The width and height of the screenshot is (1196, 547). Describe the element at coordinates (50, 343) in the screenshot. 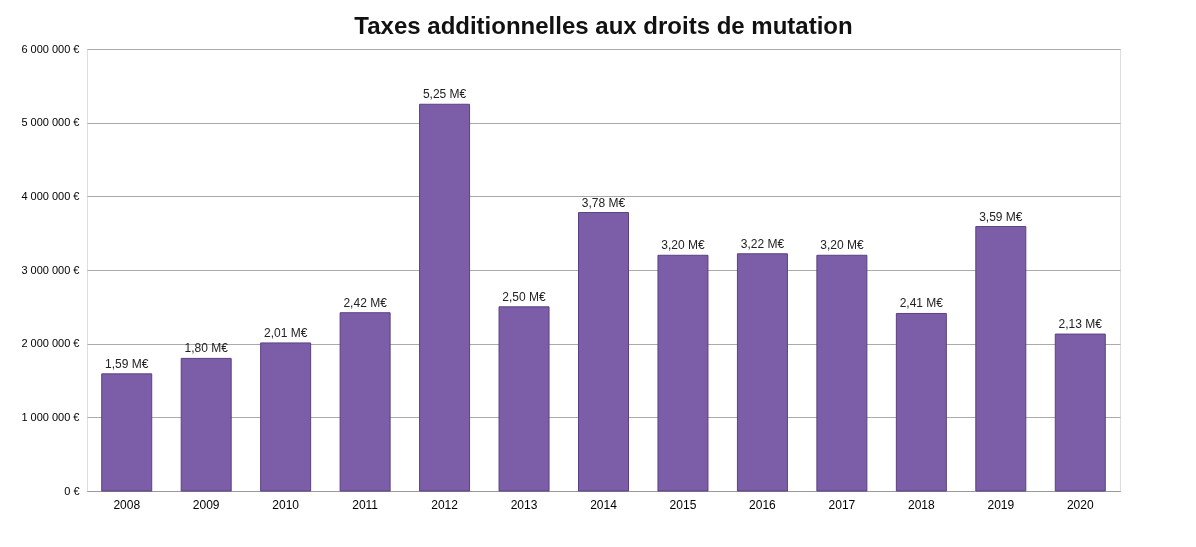

I see `y-tick-label: 2 000 000 €` at that location.